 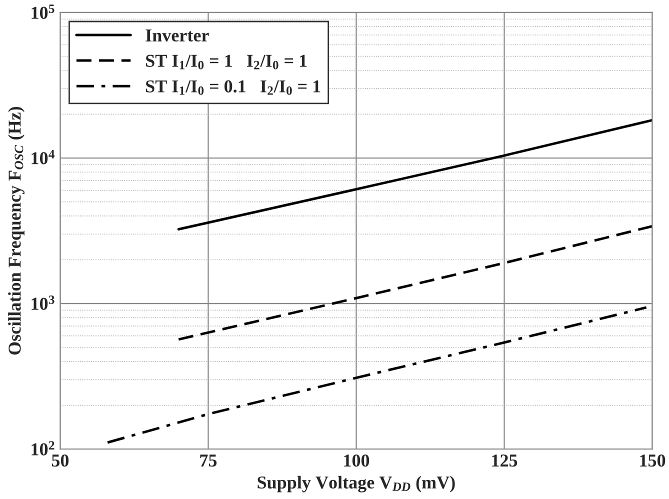 I want to click on x-tick-label: 125, so click(x=505, y=460).